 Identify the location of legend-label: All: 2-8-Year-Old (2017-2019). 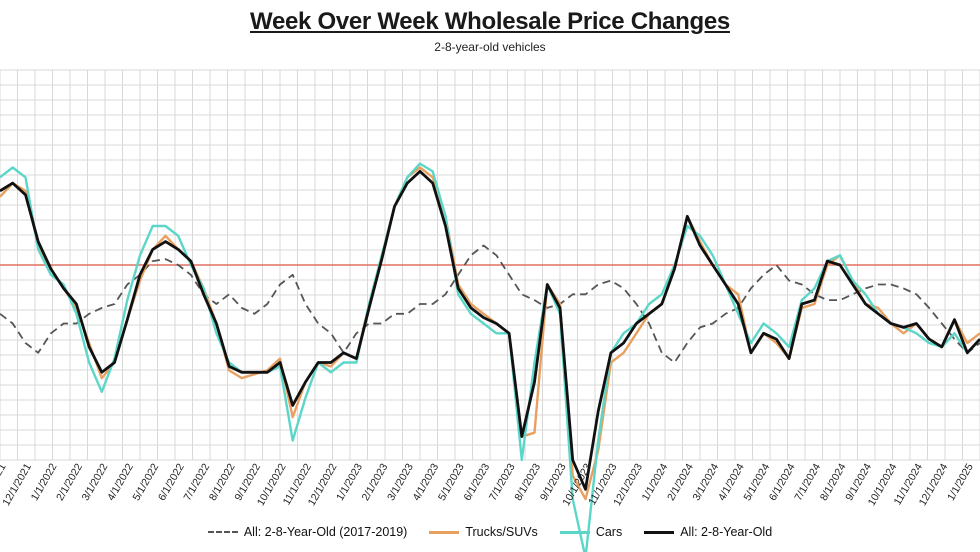
(325, 532).